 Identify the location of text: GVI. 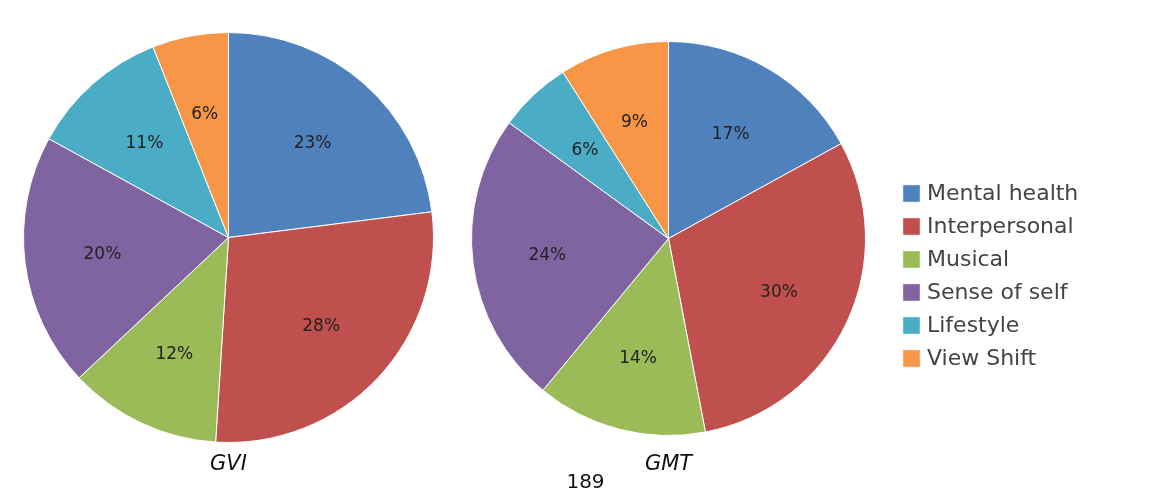
(228, 462).